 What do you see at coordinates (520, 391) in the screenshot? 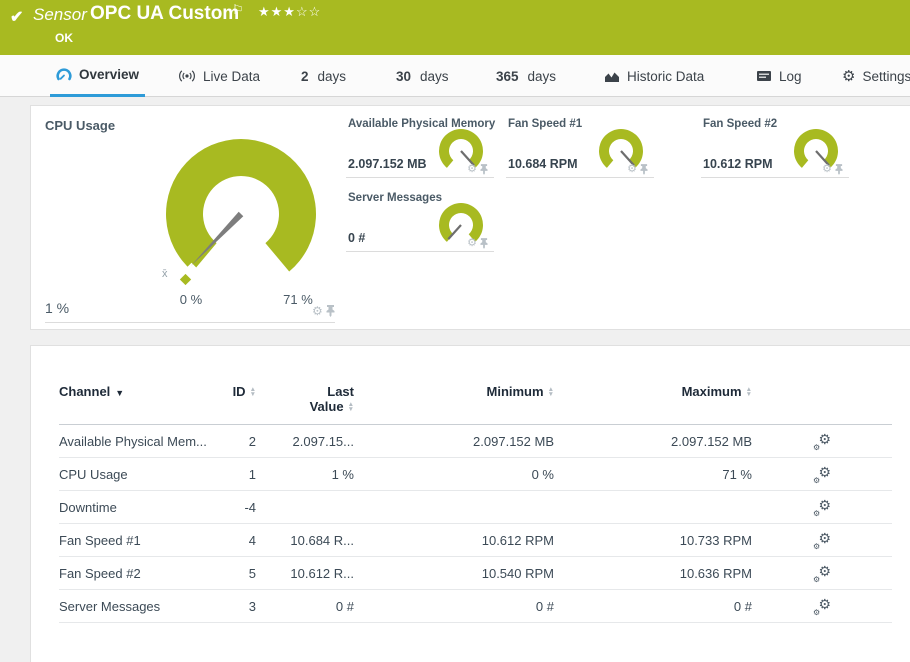
I see `column-header-minimum: Minimum ▲ ▼` at bounding box center [520, 391].